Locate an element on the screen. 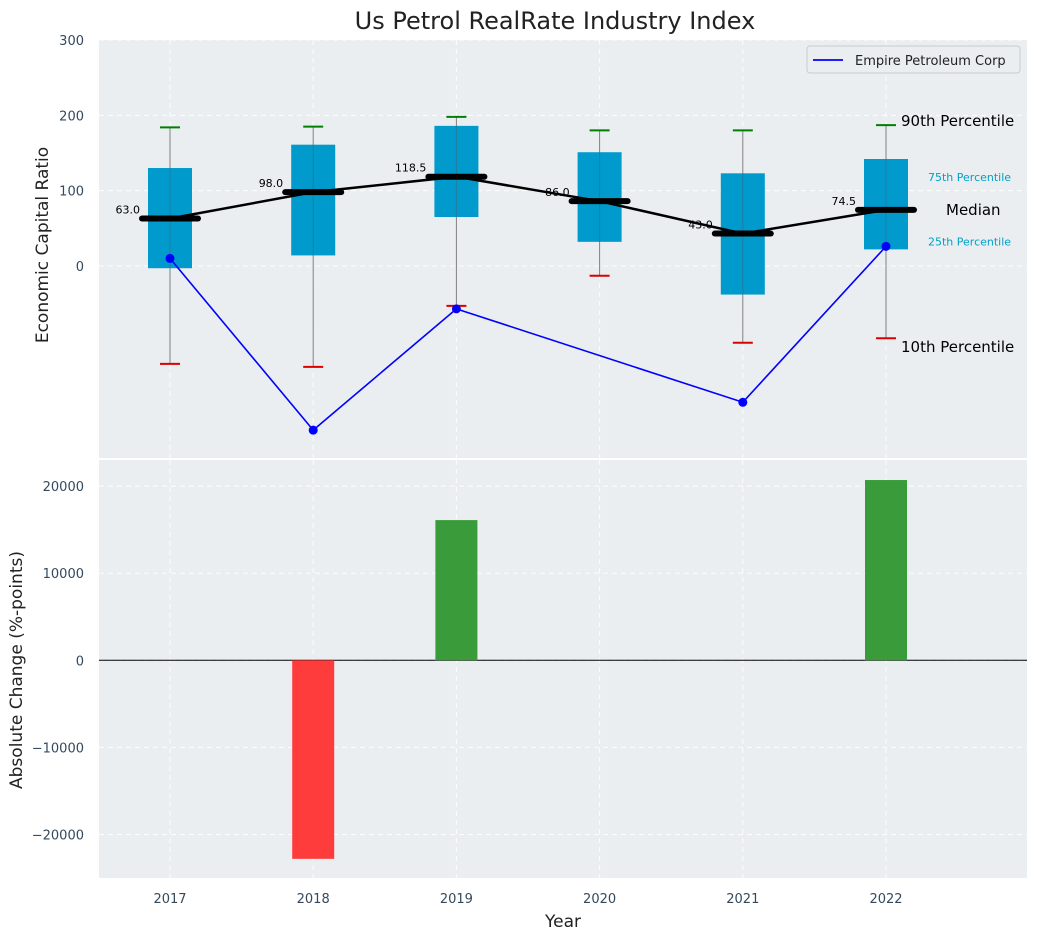 The image size is (1038, 940). top-y-tick-label: 100 is located at coordinates (71, 192).